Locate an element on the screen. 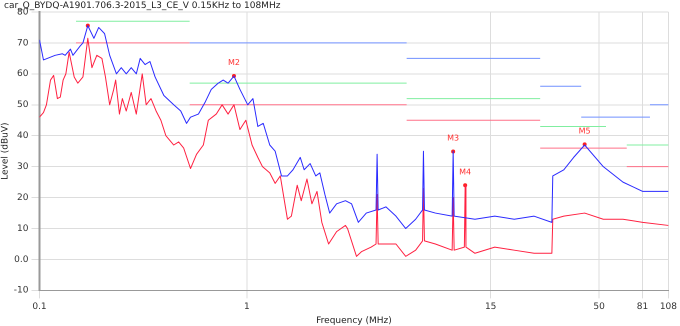 The height and width of the screenshot is (326, 680). y-axis-title: Level (dBuV) is located at coordinates (5, 151).